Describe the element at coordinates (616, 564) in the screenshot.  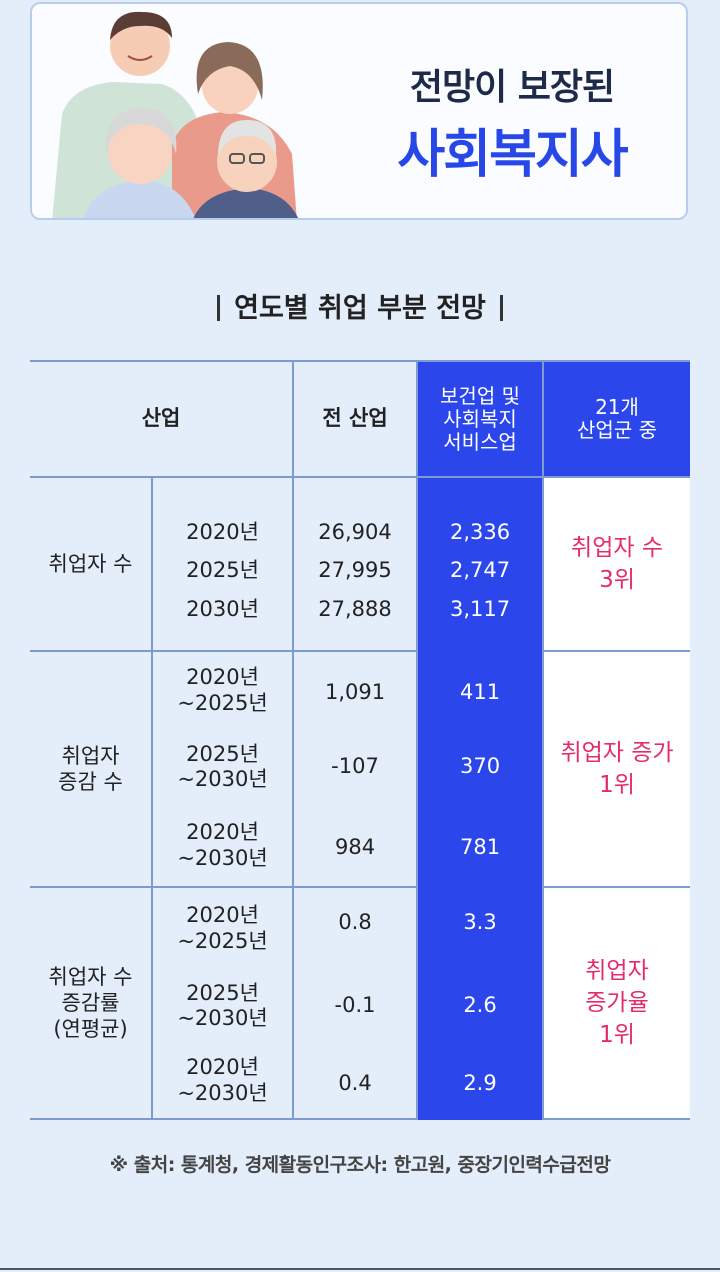
I see `rank-badge: 취업자 수 3위` at that location.